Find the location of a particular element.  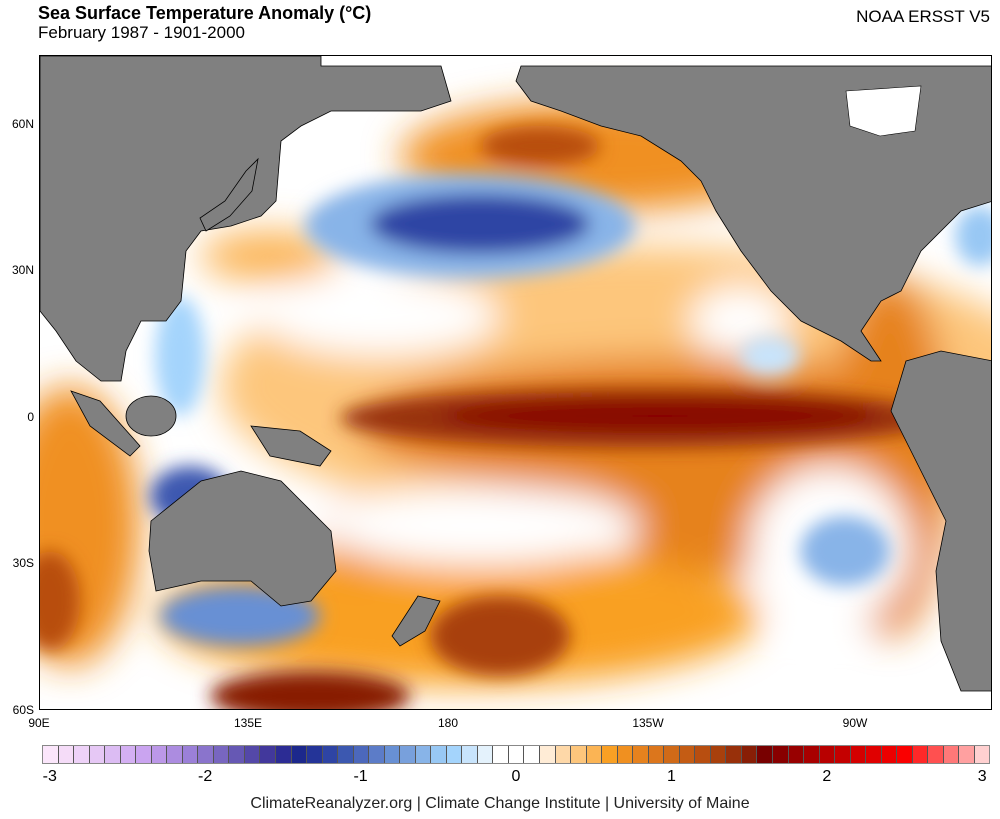

lat-label-60s: 60S is located at coordinates (23, 710).